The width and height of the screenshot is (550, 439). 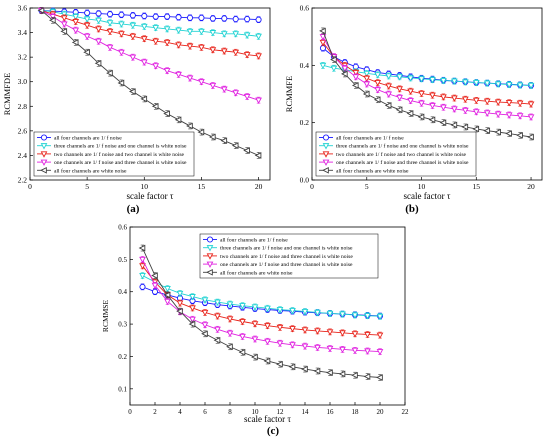 What do you see at coordinates (205, 412) in the screenshot?
I see `x-tick-label: 6` at bounding box center [205, 412].